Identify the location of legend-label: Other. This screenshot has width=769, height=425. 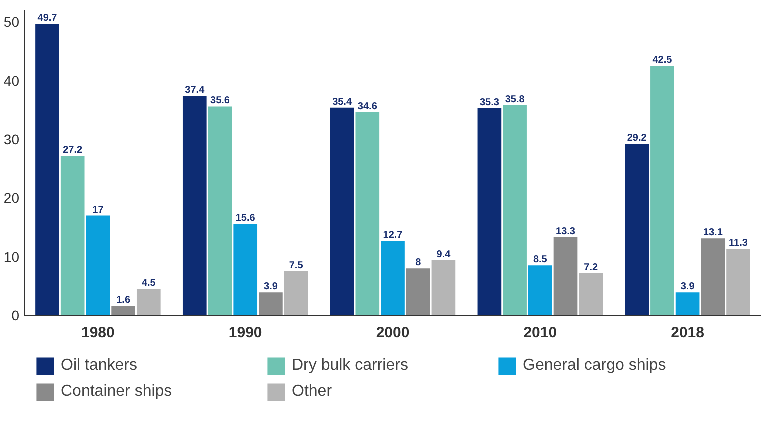
(313, 392).